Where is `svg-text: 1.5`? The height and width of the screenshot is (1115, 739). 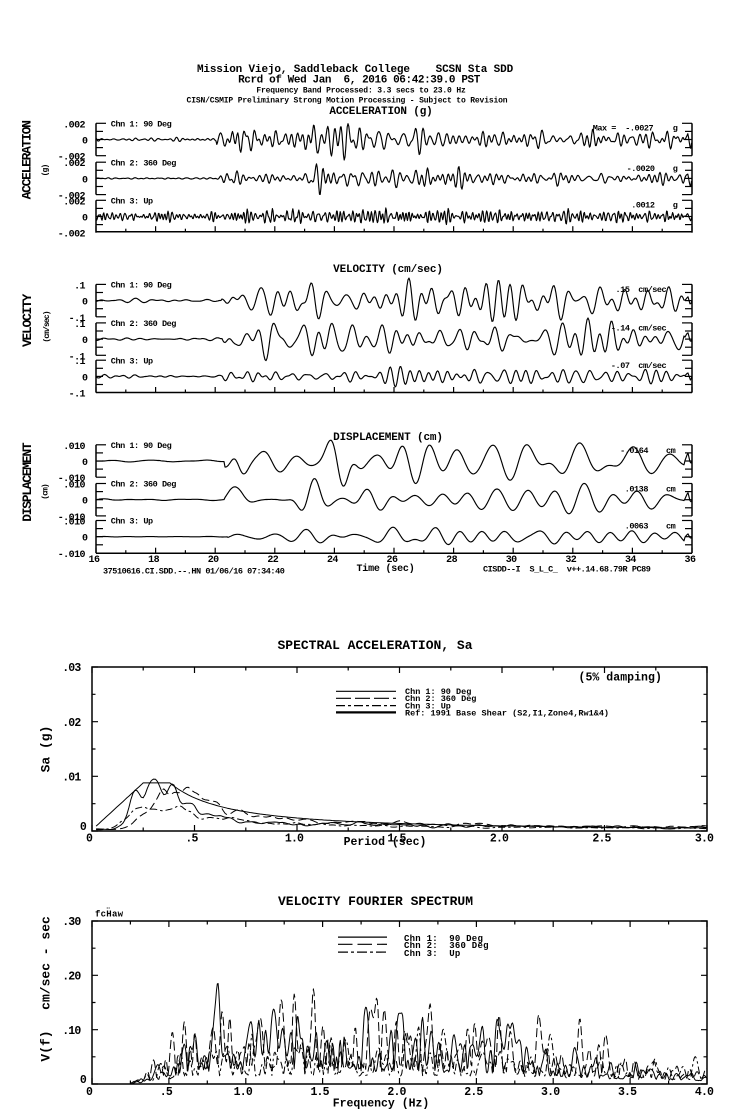 svg-text: 1.5 is located at coordinates (319, 1092).